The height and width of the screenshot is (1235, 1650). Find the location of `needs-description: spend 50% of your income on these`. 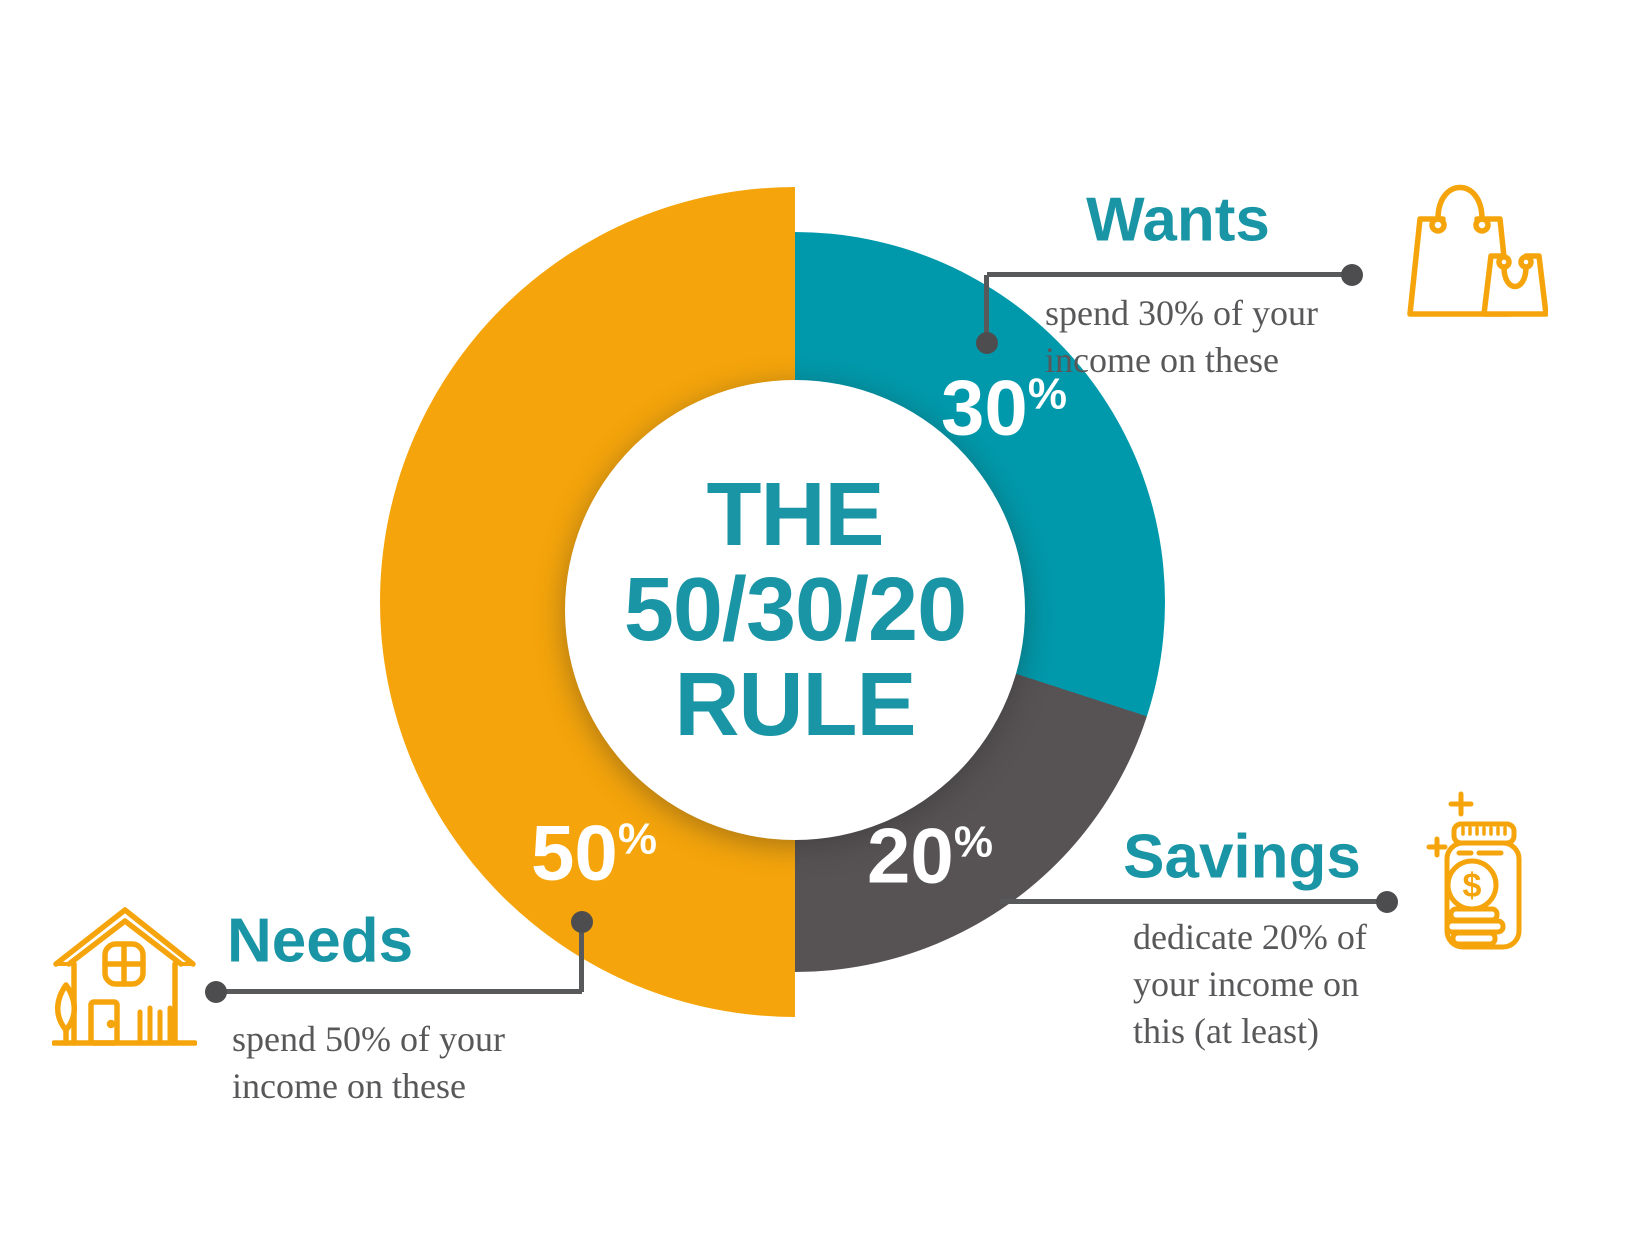

needs-description: spend 50% of your income on these is located at coordinates (368, 1063).